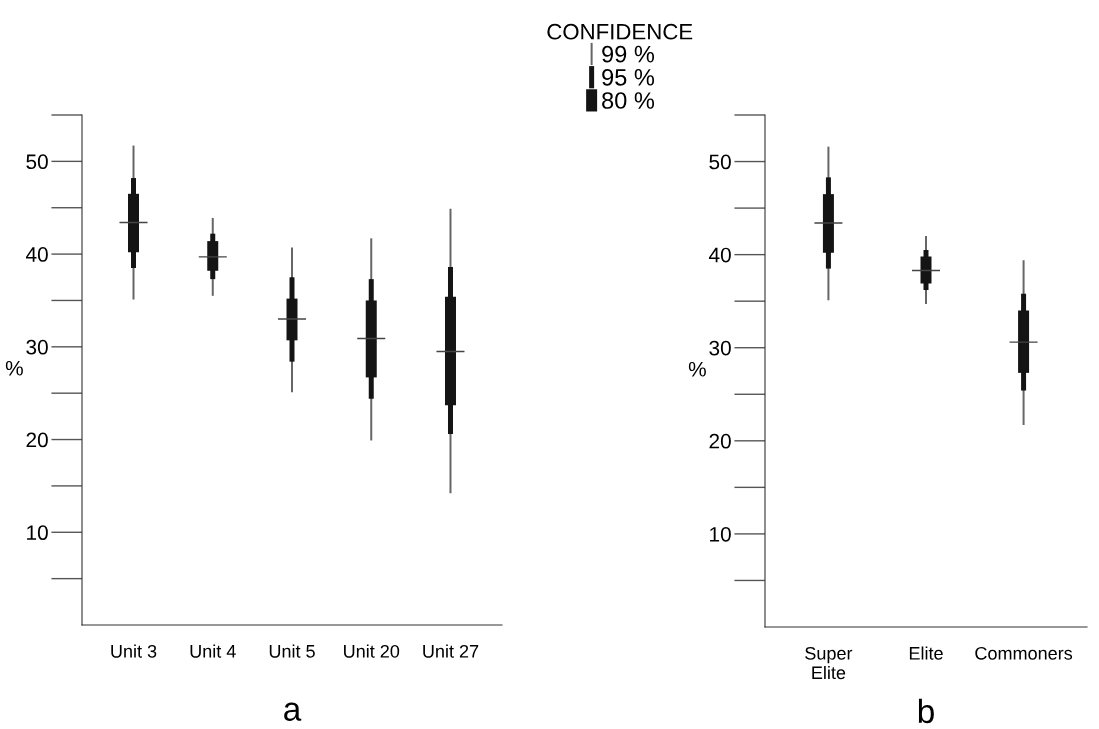 The height and width of the screenshot is (729, 1099). Describe the element at coordinates (451, 651) in the screenshot. I see `x-tick-label: Unit 27` at that location.